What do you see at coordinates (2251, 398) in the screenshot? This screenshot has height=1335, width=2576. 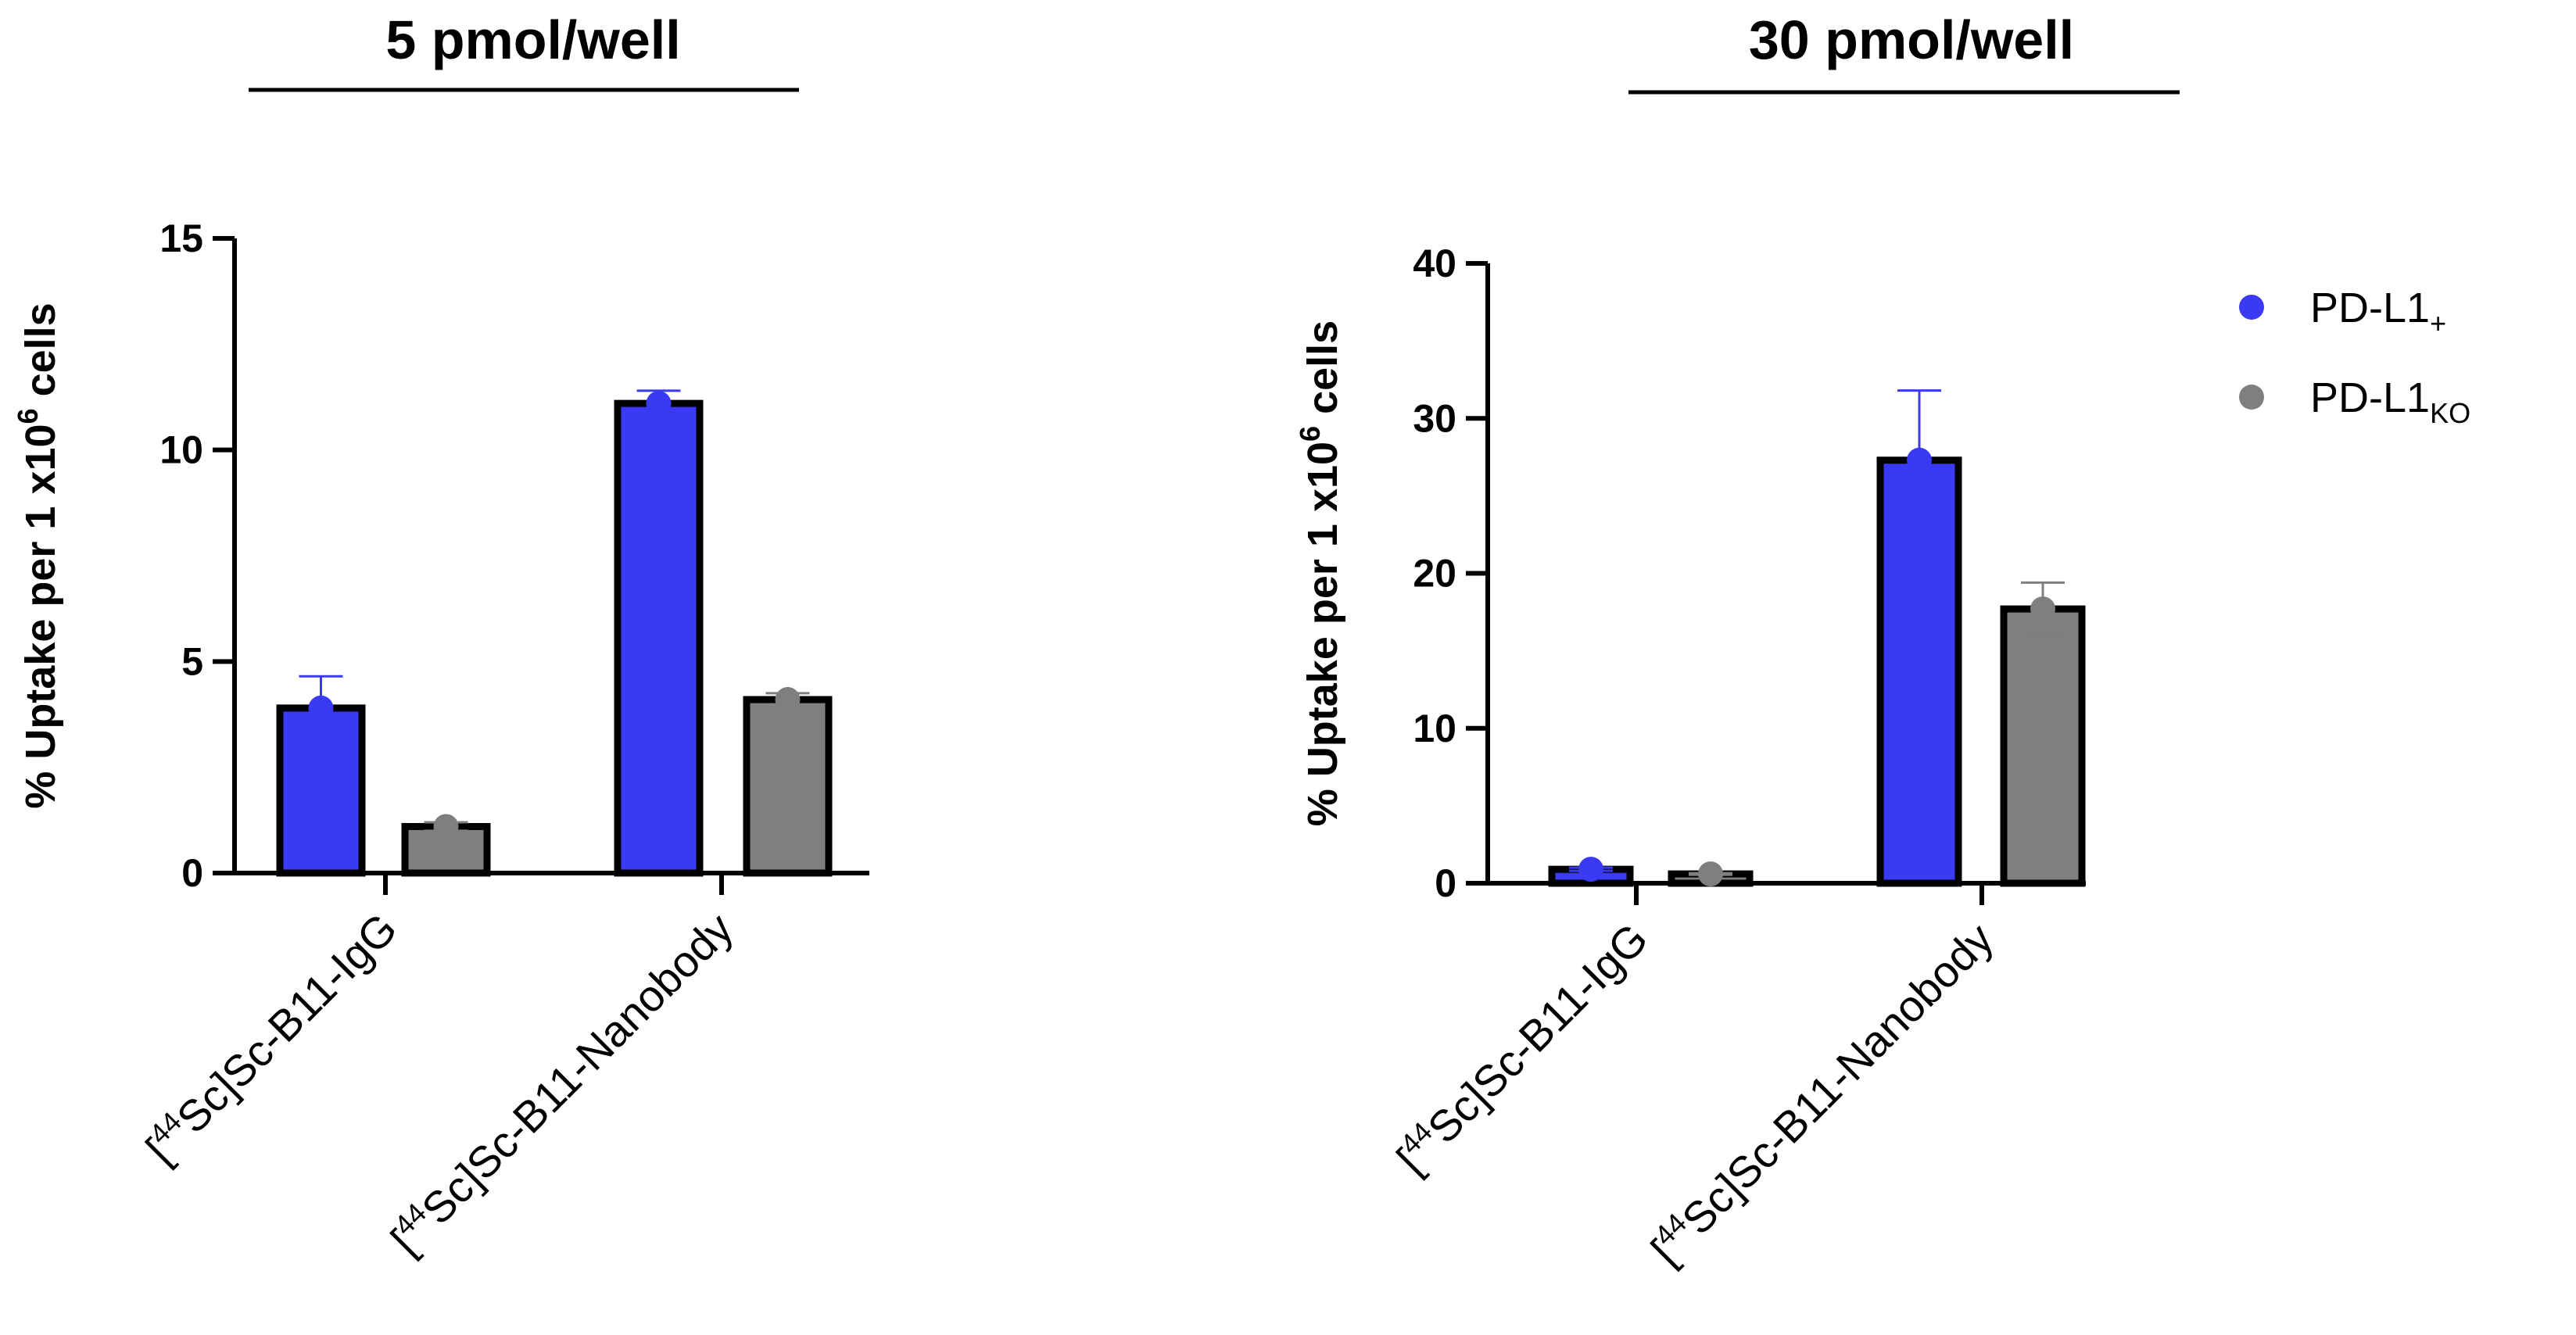 I see `legend-marker-pd-l1-ko` at bounding box center [2251, 398].